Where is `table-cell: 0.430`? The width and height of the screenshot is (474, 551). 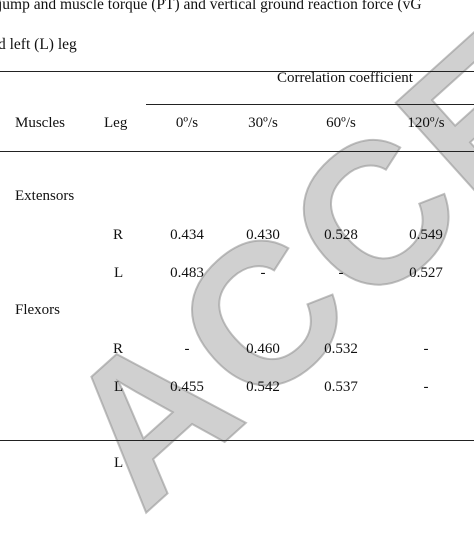
table-cell: 0.430 is located at coordinates (263, 235).